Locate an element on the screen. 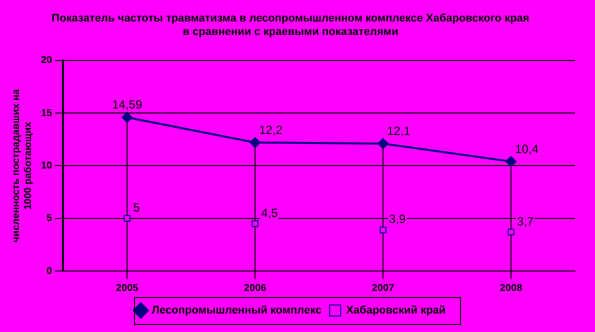  data-label: 10,4 is located at coordinates (527, 149).